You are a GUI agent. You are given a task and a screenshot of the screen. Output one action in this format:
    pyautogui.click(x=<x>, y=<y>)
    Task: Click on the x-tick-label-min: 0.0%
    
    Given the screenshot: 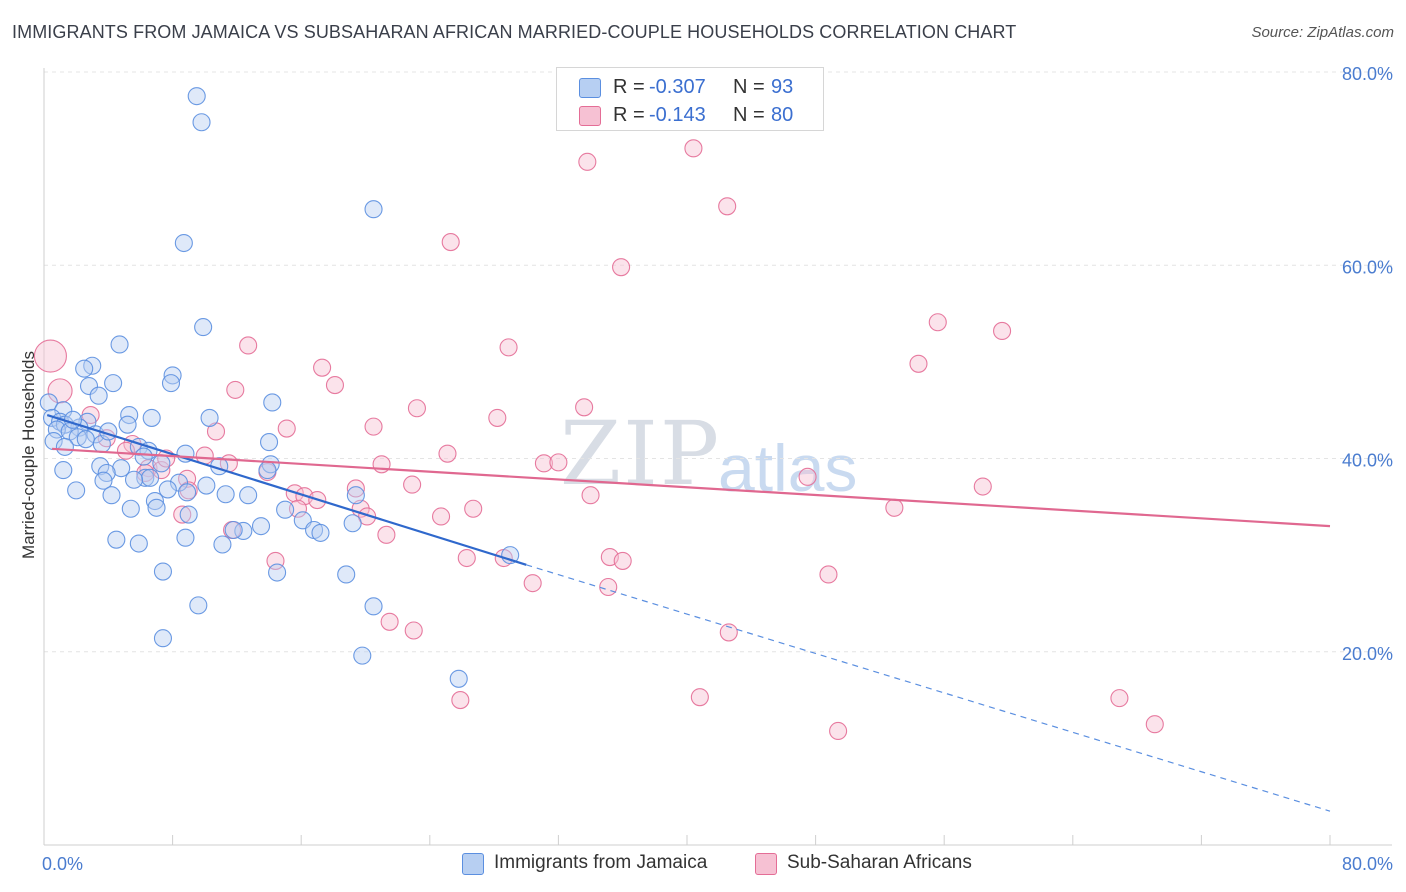 What is the action you would take?
    pyautogui.click(x=62, y=864)
    